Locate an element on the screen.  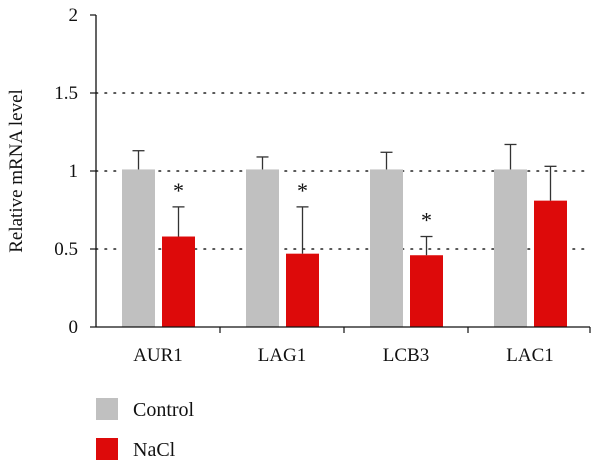
y-axis-ticks: 0 0.5 1 1.5 2 is located at coordinates (75, 171).